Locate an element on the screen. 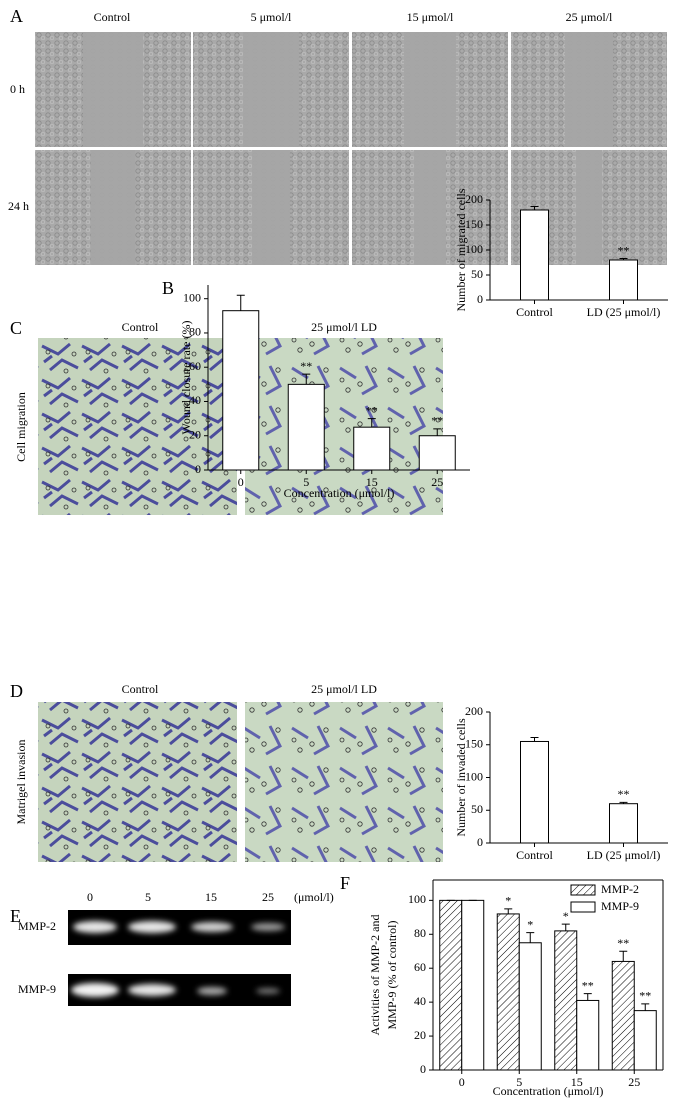 This screenshot has width=677, height=1117. lane-label: 5 is located at coordinates (148, 897).